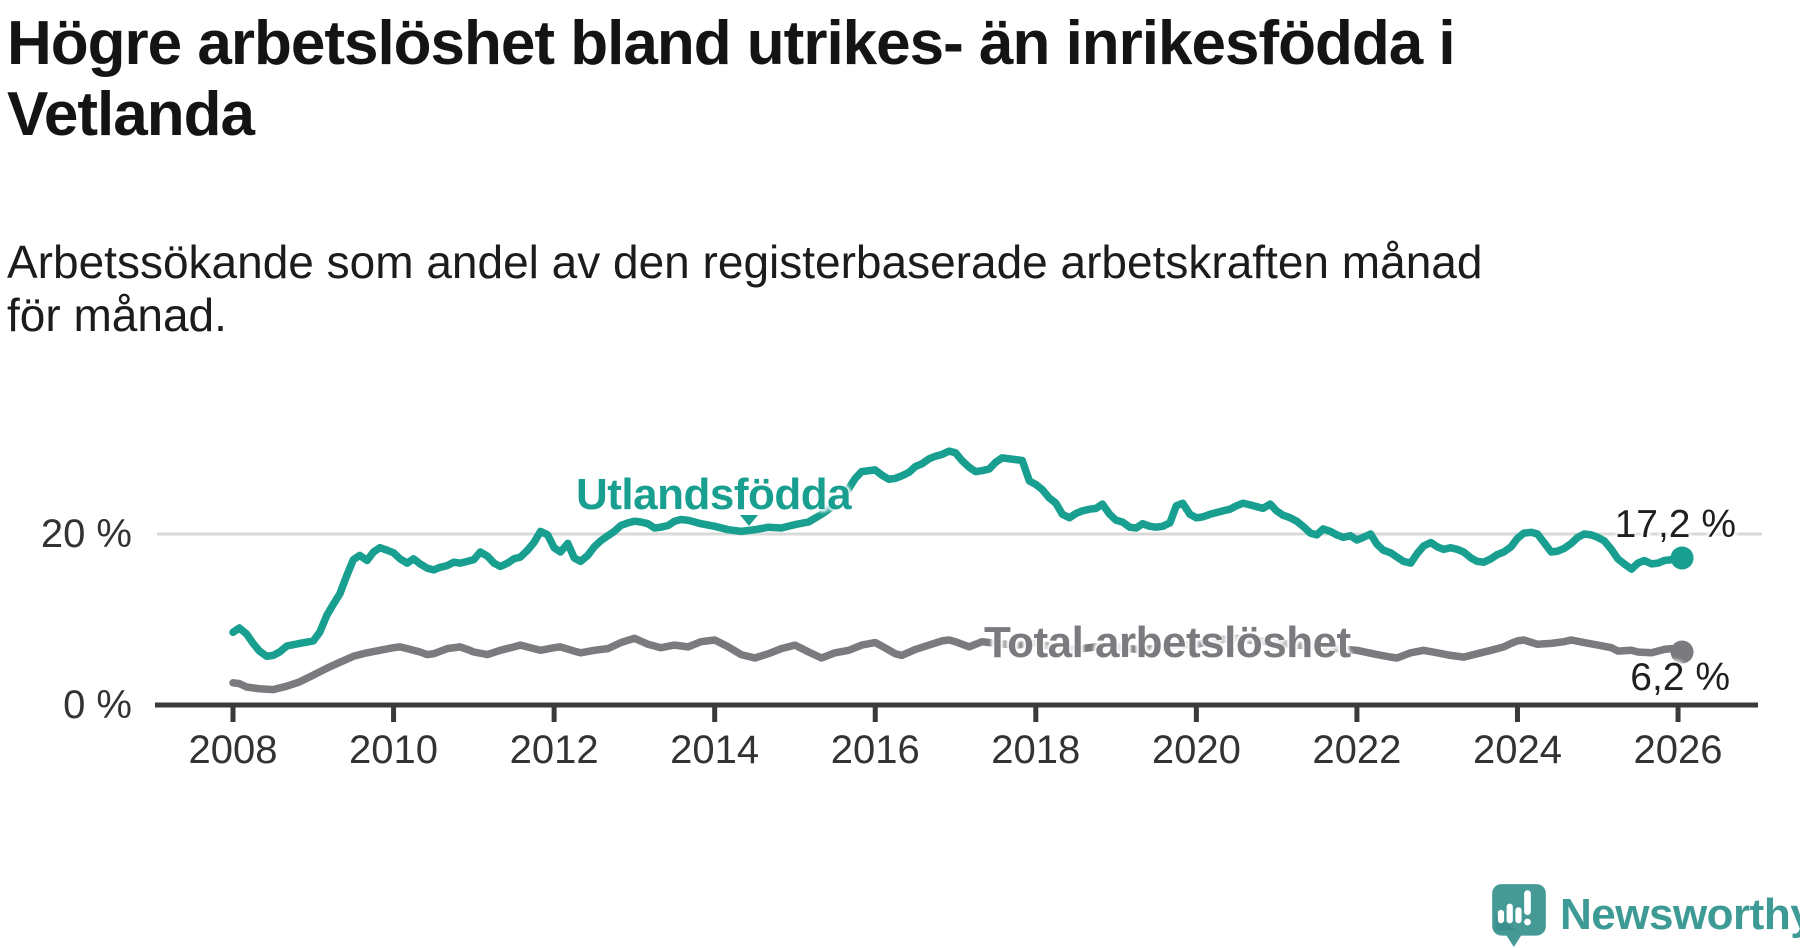 The width and height of the screenshot is (1800, 948). I want to click on x-tick-label-2016: 2016, so click(875, 750).